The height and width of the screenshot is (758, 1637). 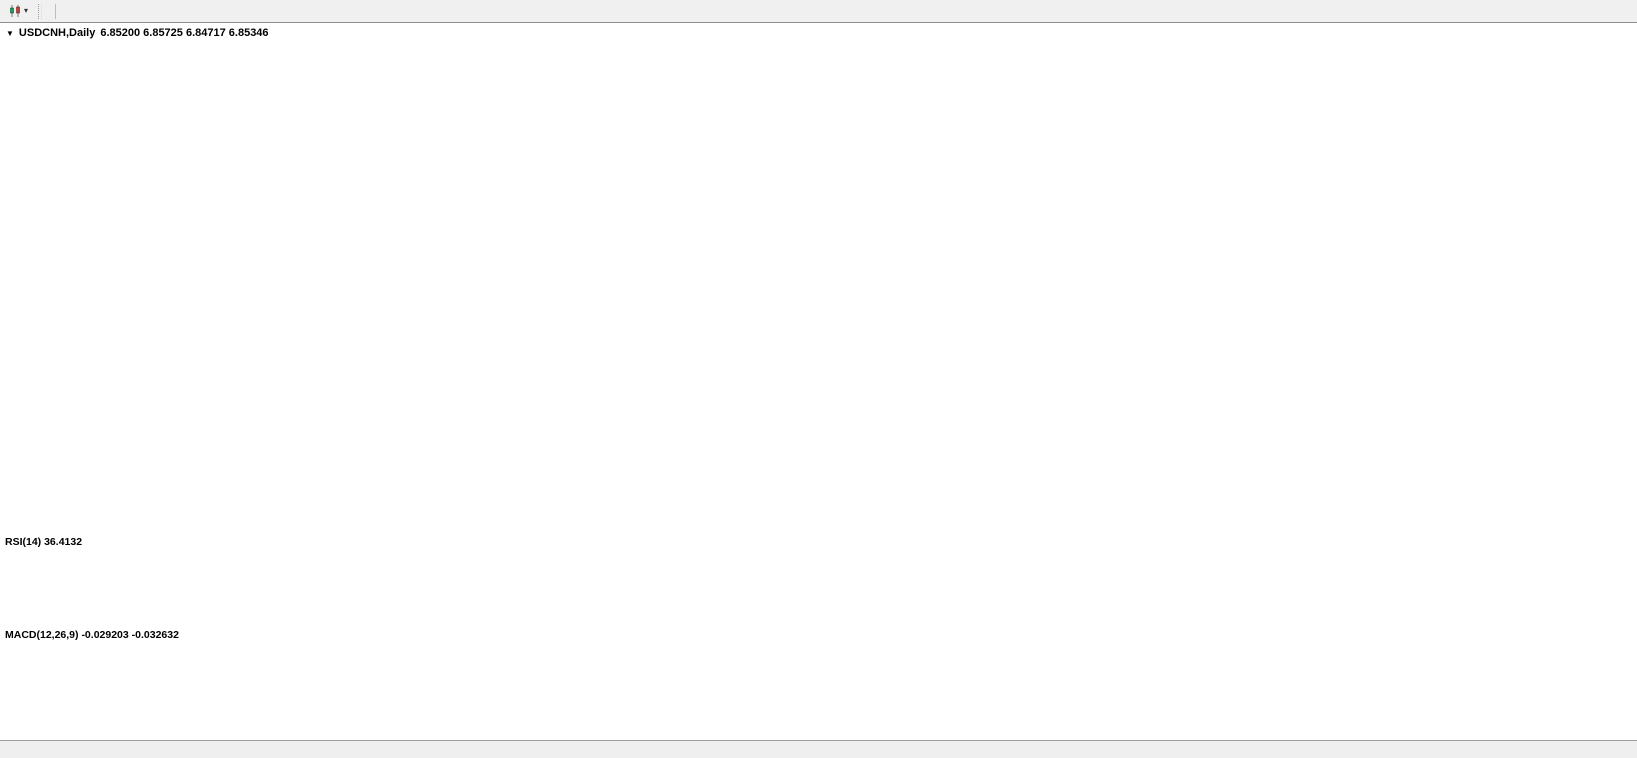 I want to click on chart-type-icon: ▾, so click(x=18, y=11).